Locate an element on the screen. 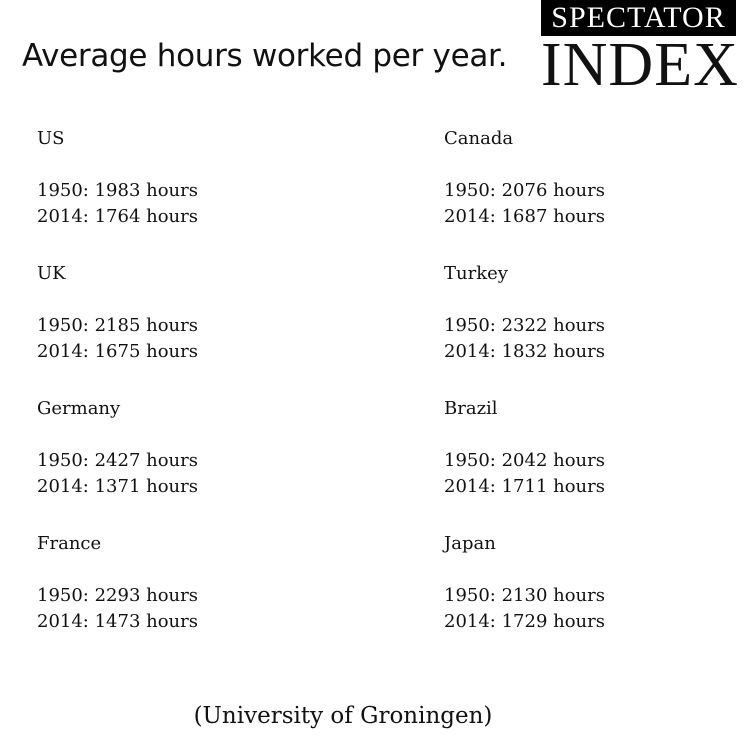 Image resolution: width=755 pixels, height=747 pixels. country-entry: Japan 1950: 2130 hours 2014: 1729 hours is located at coordinates (524, 583).